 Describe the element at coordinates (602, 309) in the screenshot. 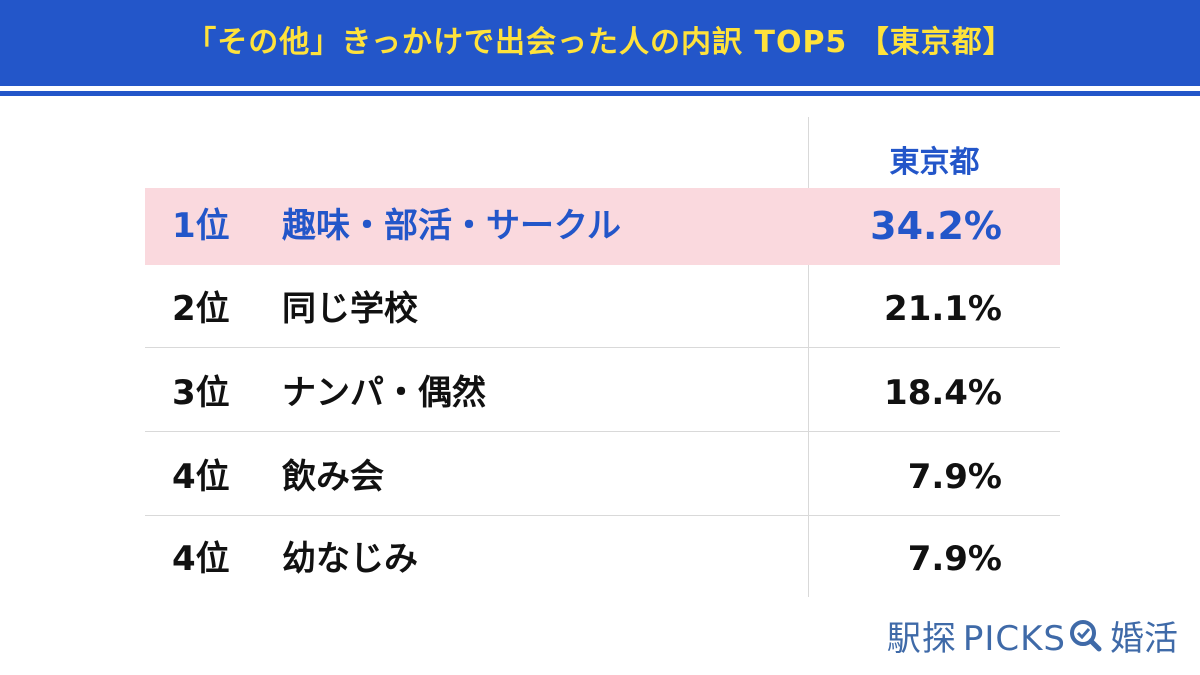

I see `table-row-2: 2位 同じ学校 21.1%` at that location.